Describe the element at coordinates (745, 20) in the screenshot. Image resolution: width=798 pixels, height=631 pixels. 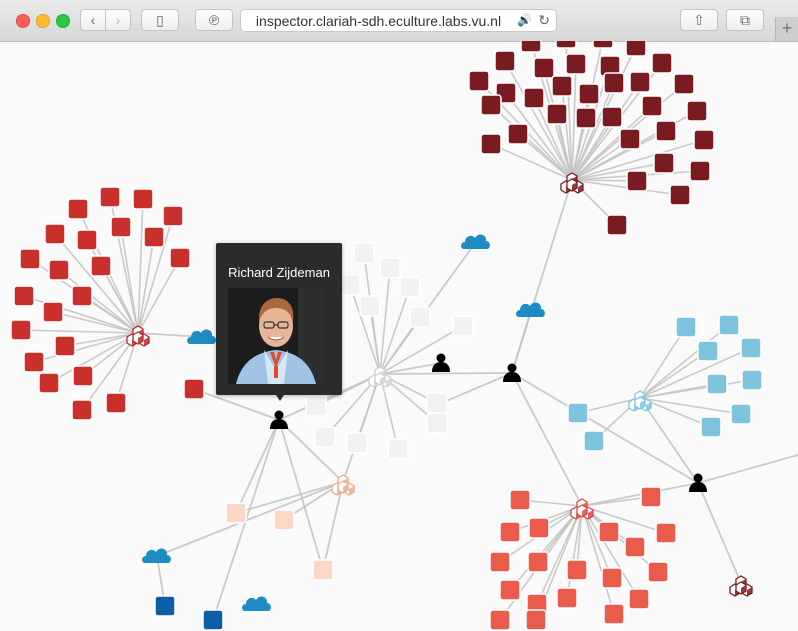
I see `show-tabs-button: ⧉` at that location.